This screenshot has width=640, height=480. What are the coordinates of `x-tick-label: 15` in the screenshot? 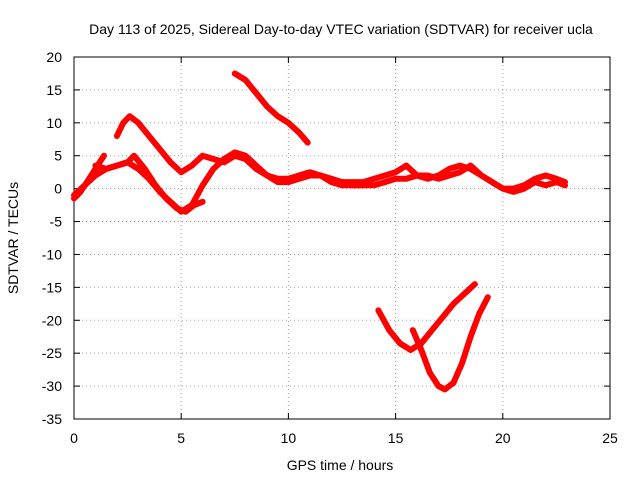 It's located at (396, 438).